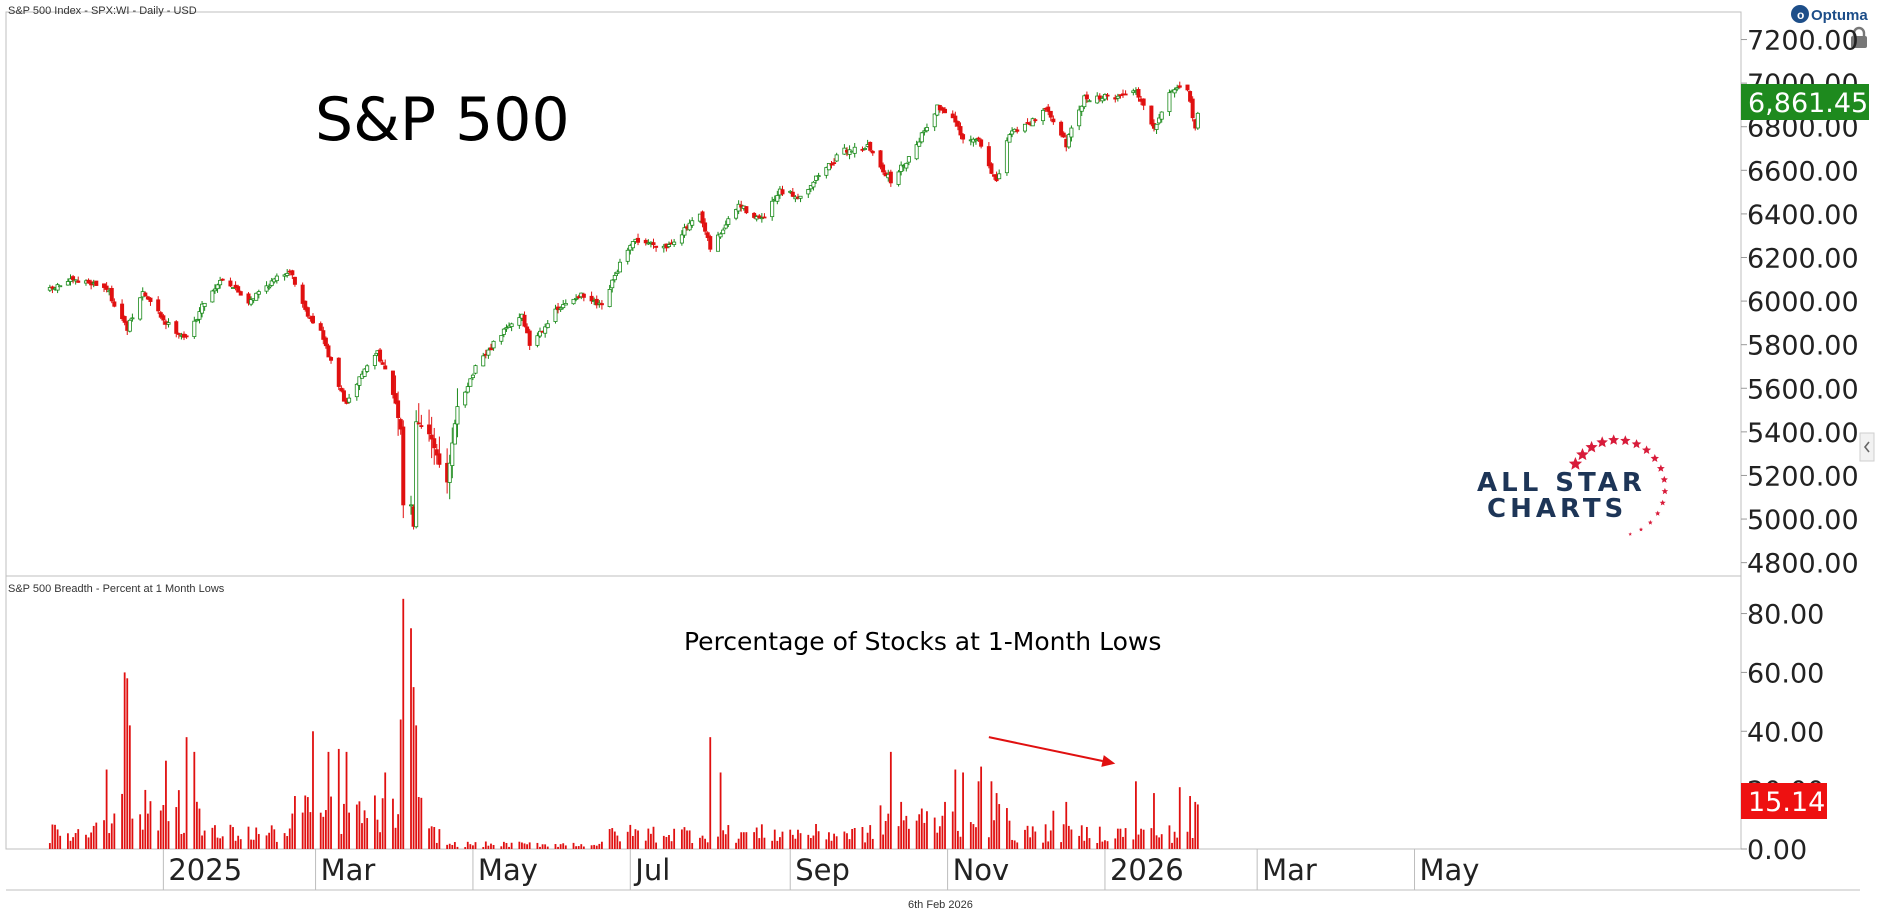  What do you see at coordinates (981, 870) in the screenshot?
I see `date-axis-tick-label: Nov` at bounding box center [981, 870].